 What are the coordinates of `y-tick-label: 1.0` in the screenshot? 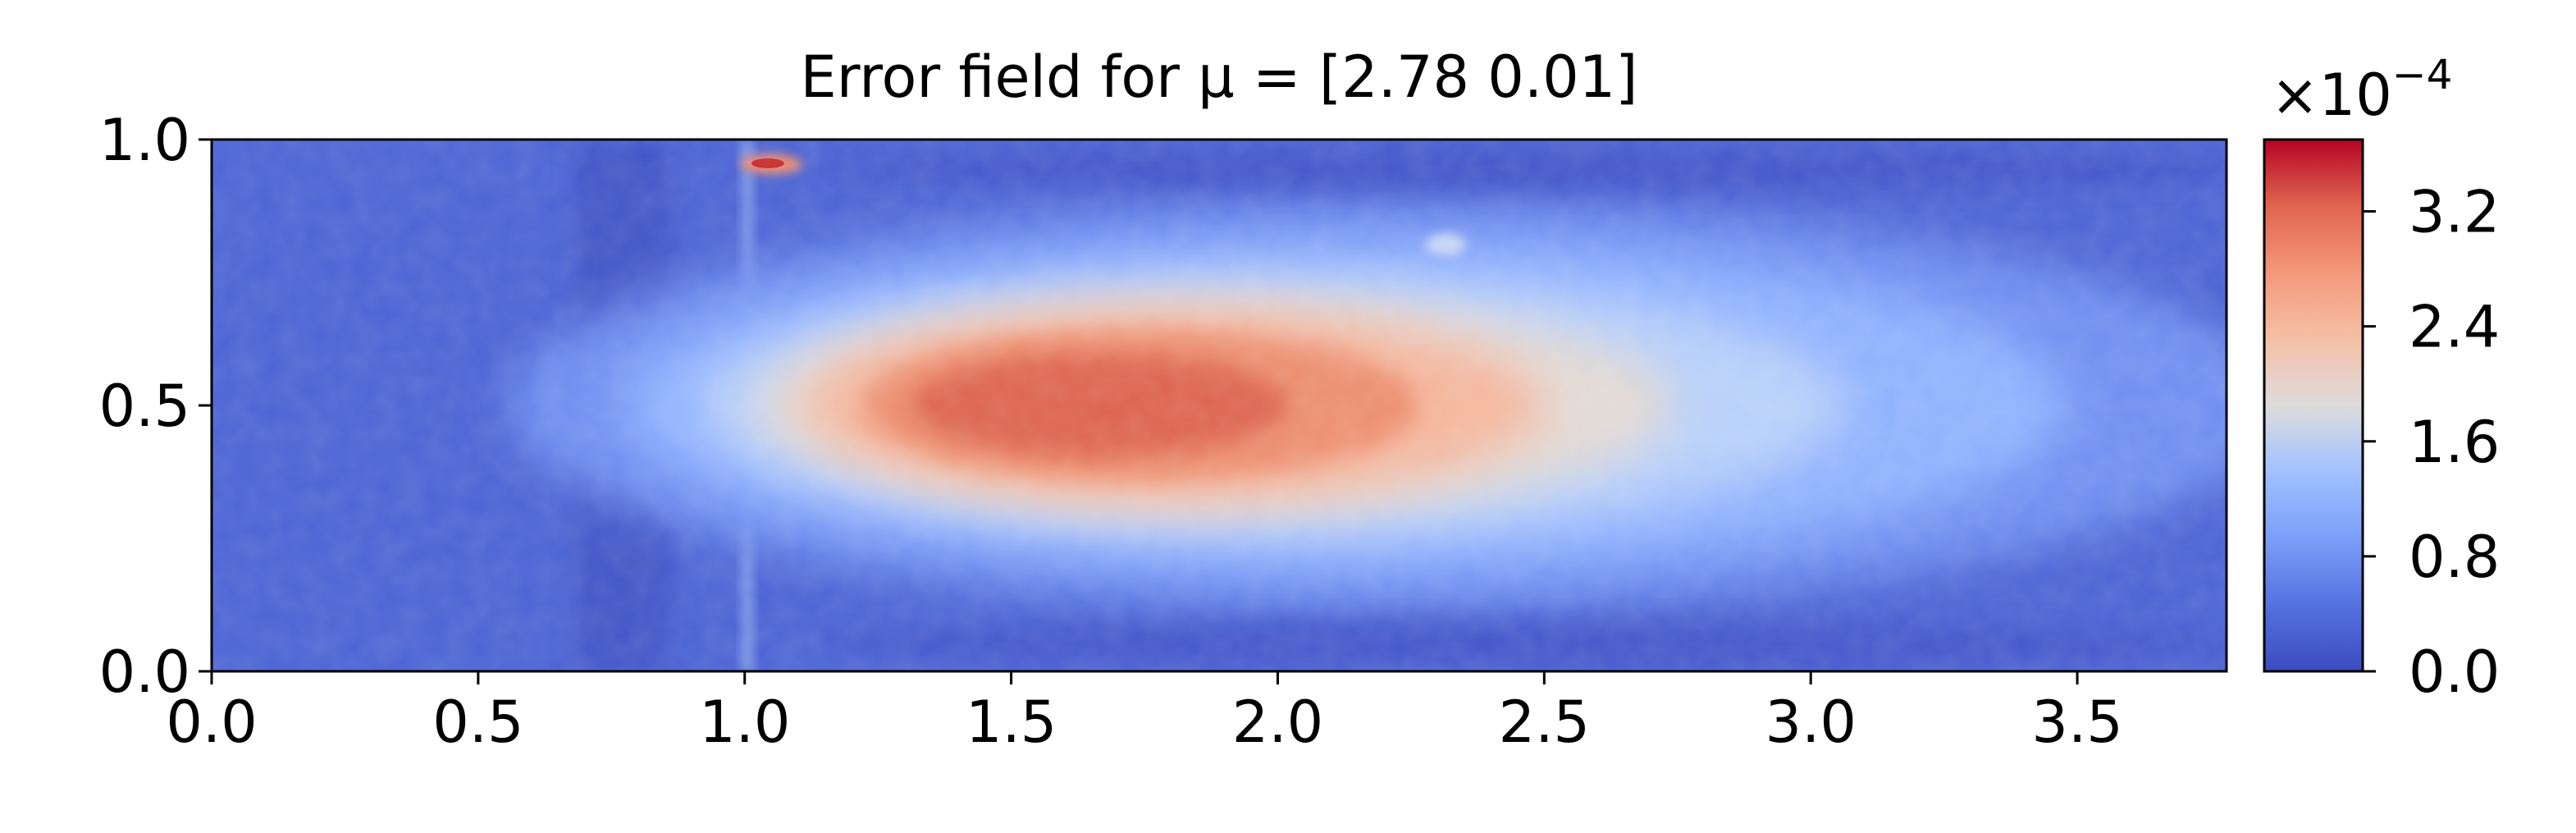 It's located at (144, 140).